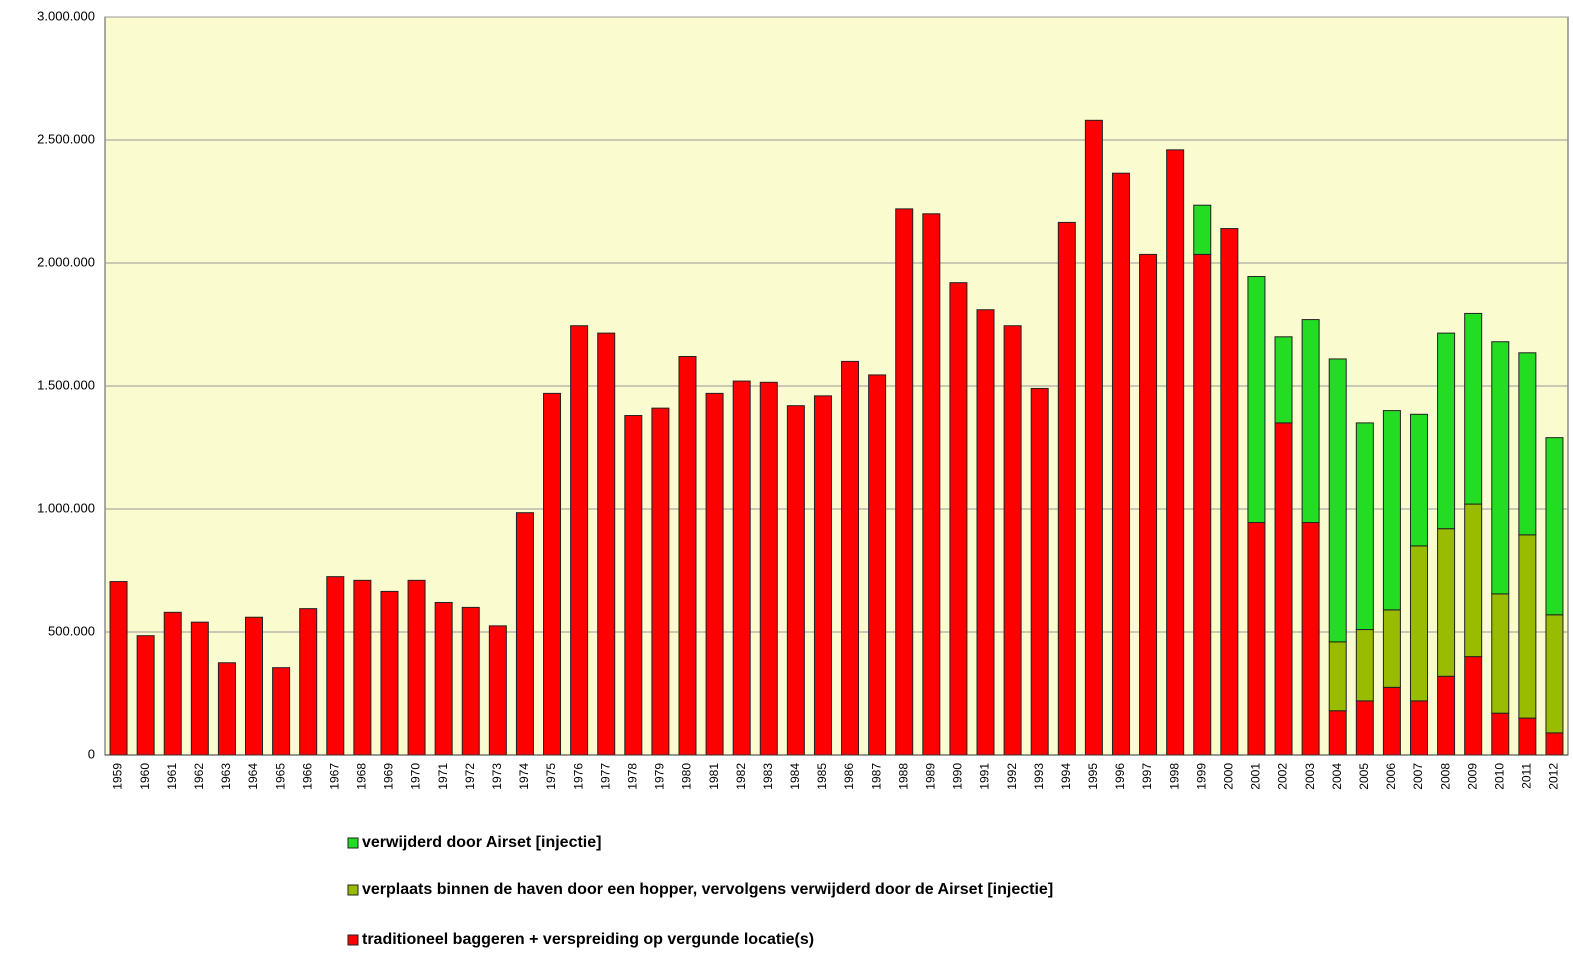 The image size is (1573, 960). Describe the element at coordinates (71, 630) in the screenshot. I see `y-tick-label: 500.000` at that location.